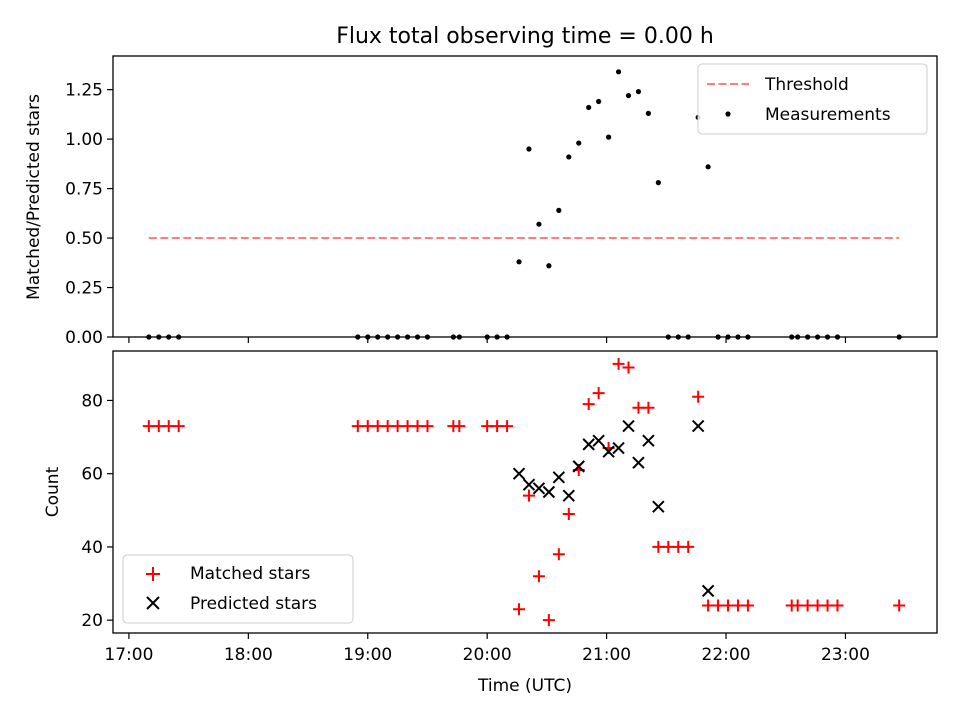 This screenshot has width=960, height=720. Describe the element at coordinates (524, 686) in the screenshot. I see `x-axis-label: Time (UTC)` at that location.